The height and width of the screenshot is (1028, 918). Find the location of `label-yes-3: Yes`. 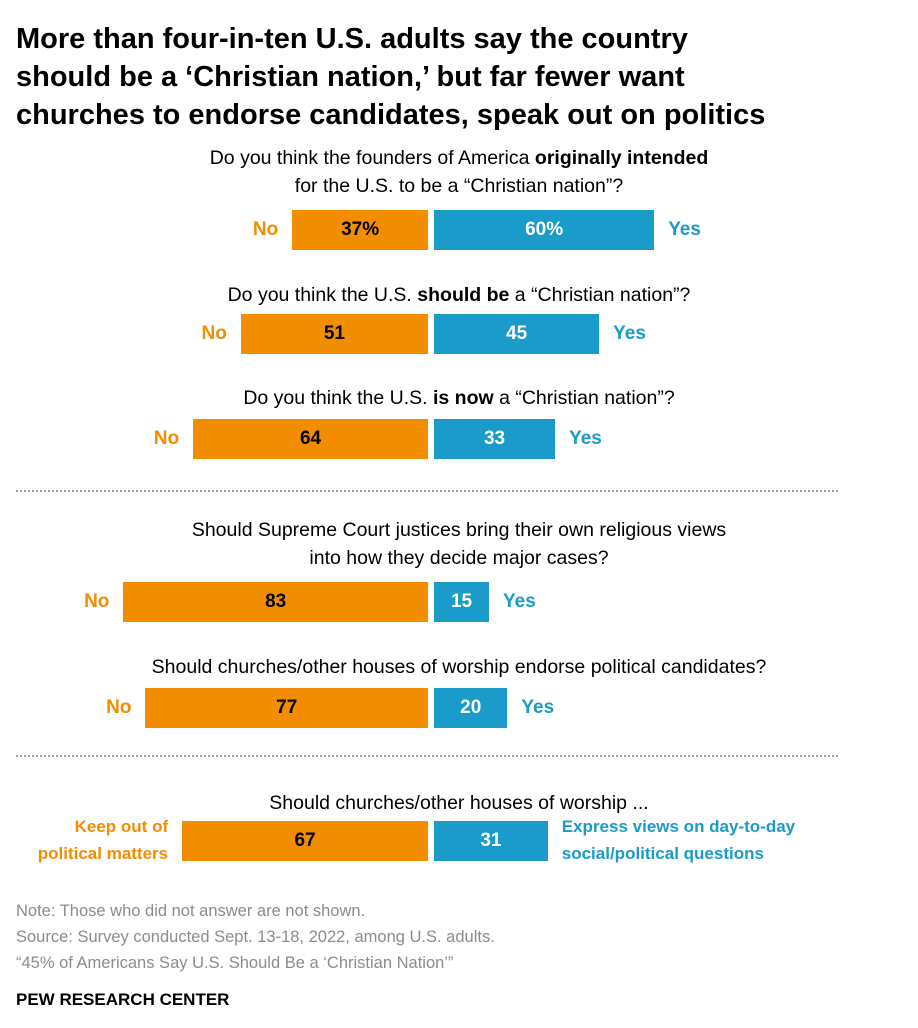

label-yes-3: Yes is located at coordinates (585, 438).